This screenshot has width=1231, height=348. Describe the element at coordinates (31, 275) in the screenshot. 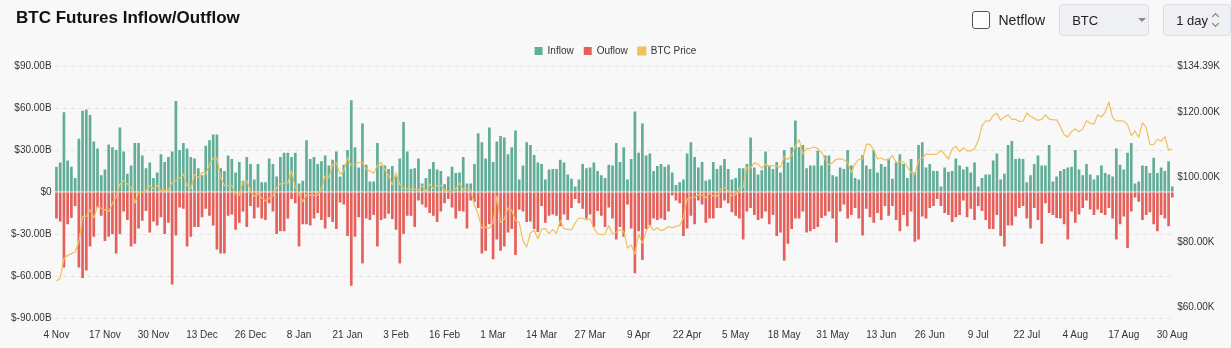

I see `y-tick-label: $-60.00B` at that location.